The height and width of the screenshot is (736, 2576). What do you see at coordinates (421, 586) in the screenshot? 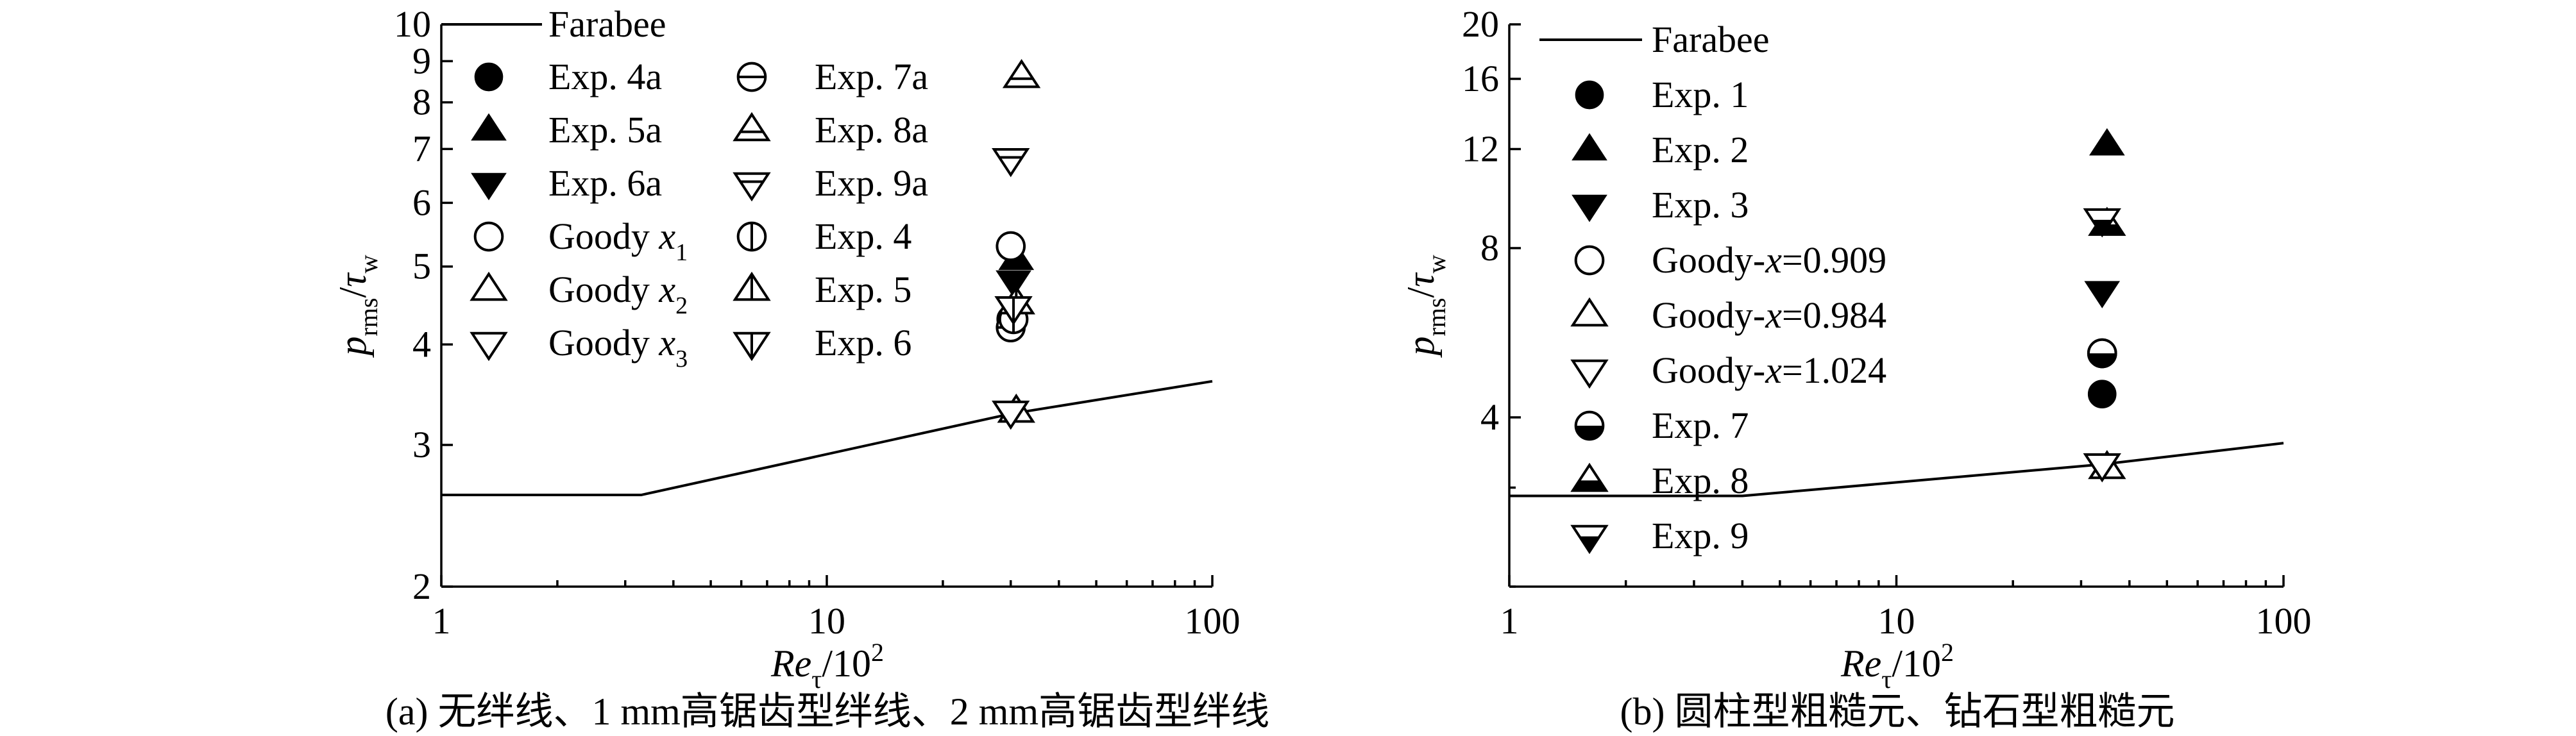
I see `y-tick-label: 2` at bounding box center [421, 586].